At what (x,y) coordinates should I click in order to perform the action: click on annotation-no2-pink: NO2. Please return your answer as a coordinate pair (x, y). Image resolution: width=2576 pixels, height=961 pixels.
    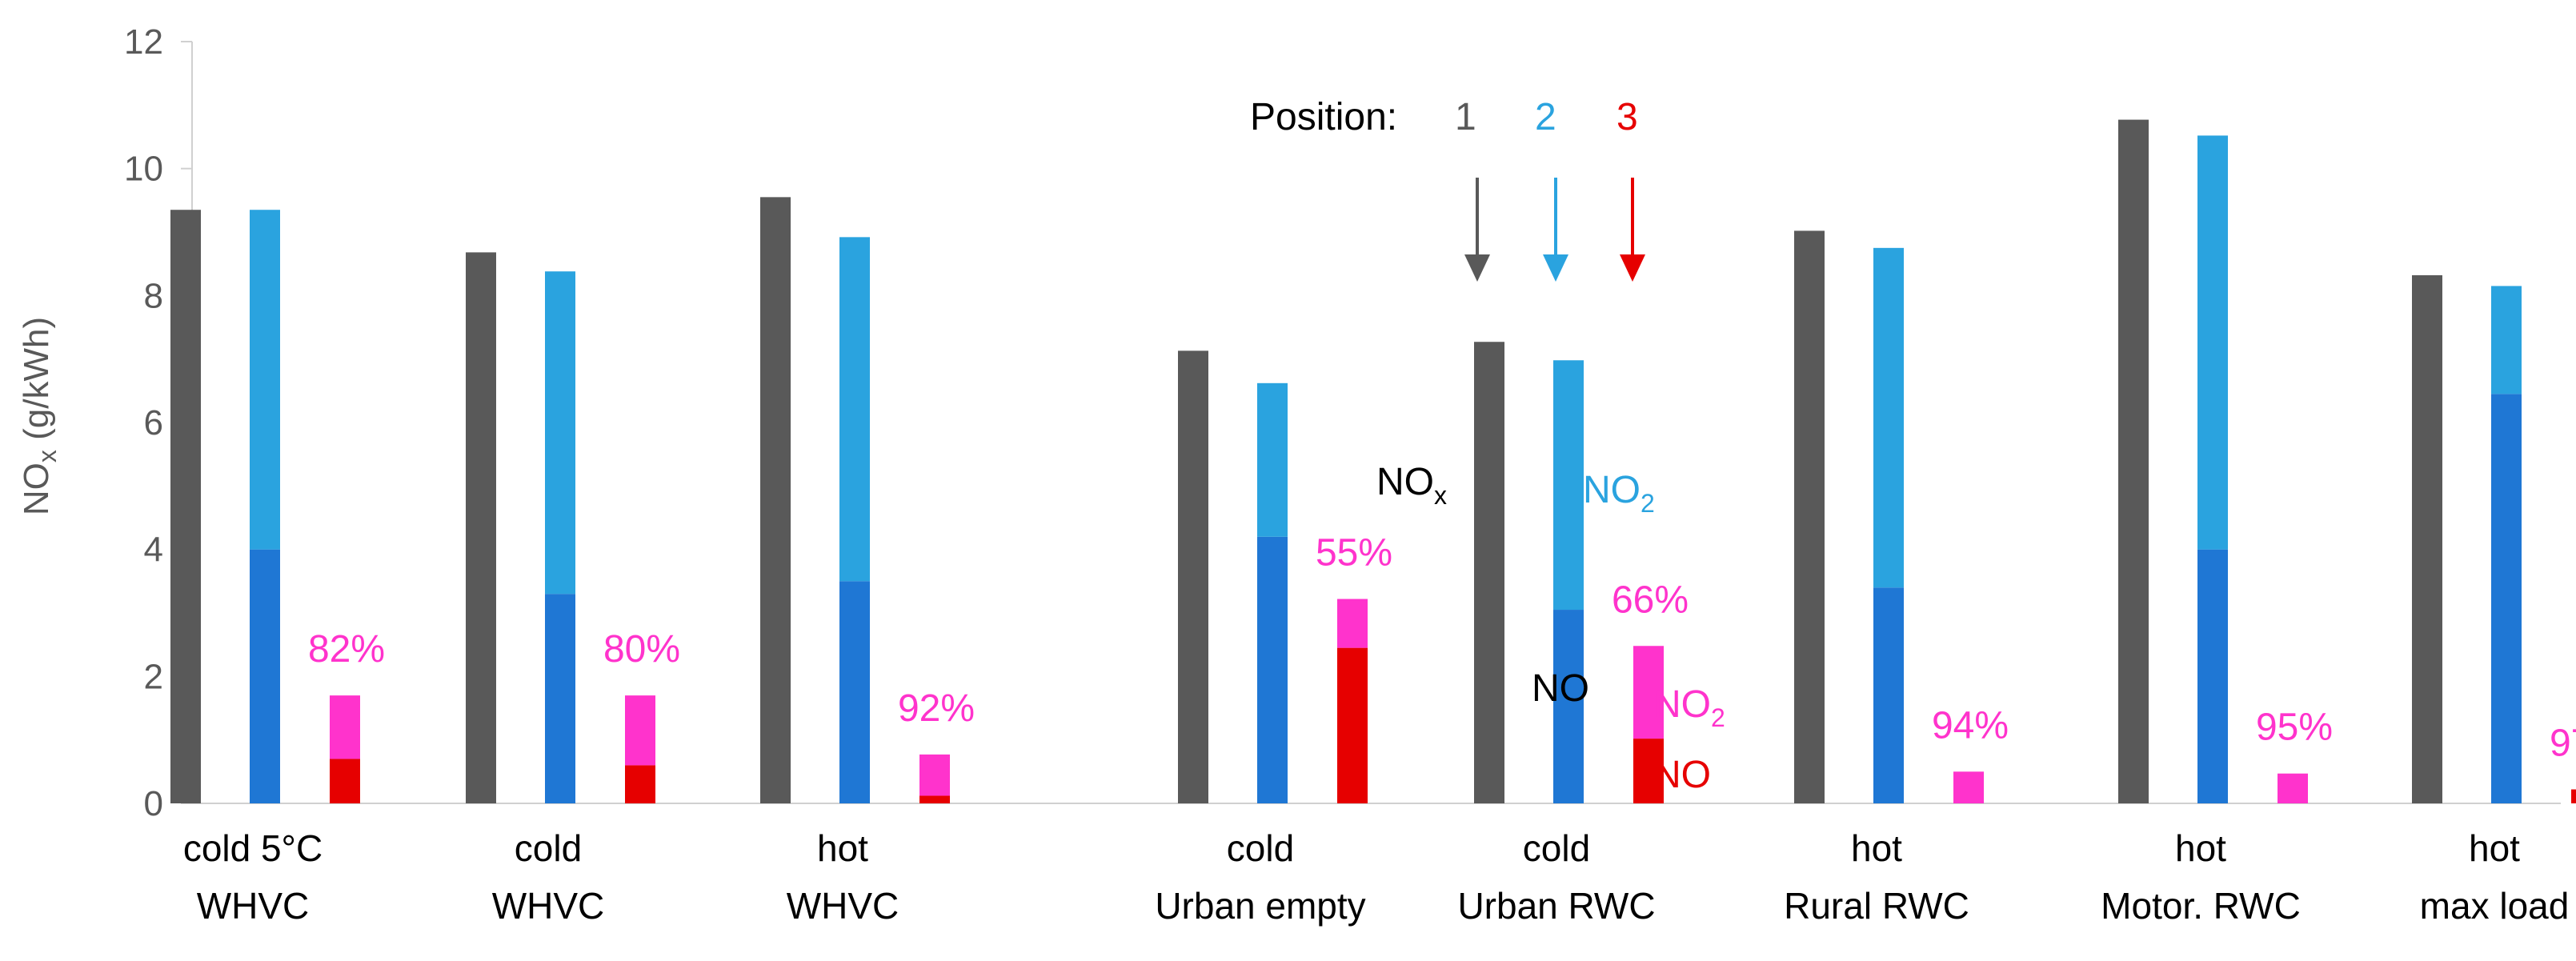
    Looking at the image, I should click on (1689, 707).